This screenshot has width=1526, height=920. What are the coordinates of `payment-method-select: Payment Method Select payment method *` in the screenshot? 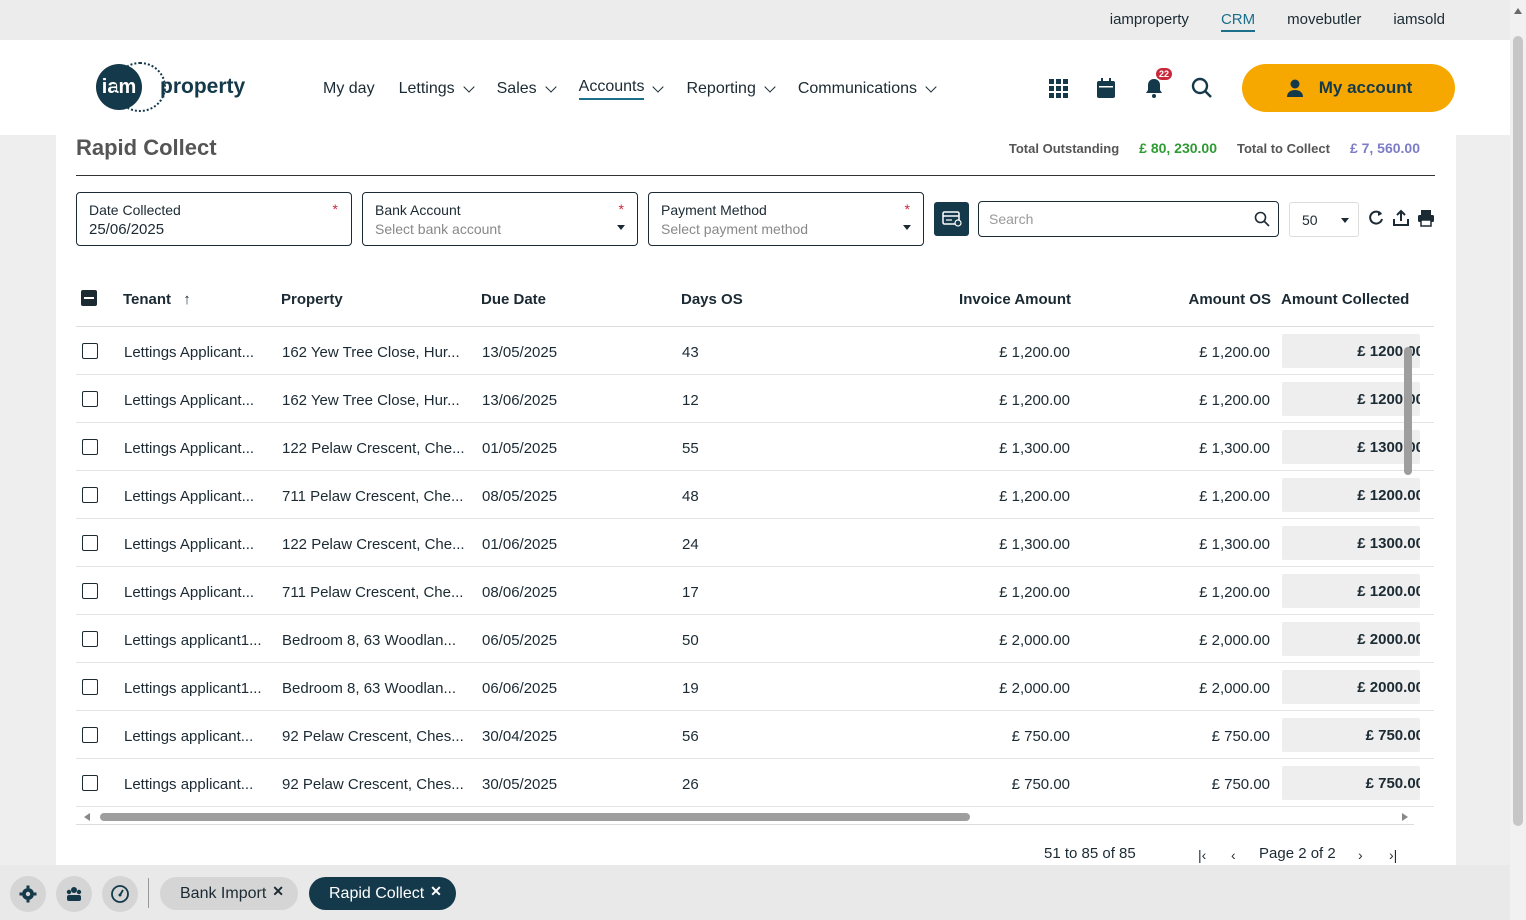 It's located at (786, 219).